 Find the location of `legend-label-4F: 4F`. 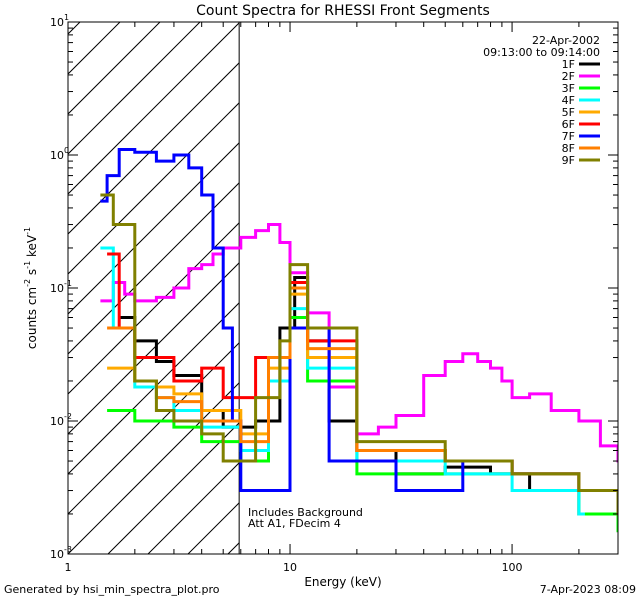

legend-label-4F: 4F is located at coordinates (568, 100).